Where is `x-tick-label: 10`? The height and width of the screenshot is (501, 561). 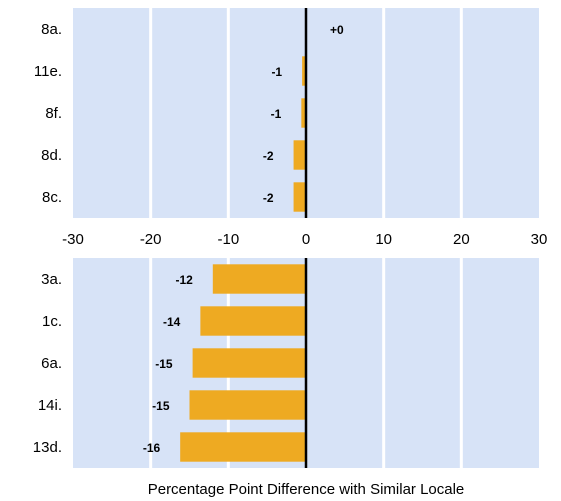
x-tick-label: 10 is located at coordinates (383, 239).